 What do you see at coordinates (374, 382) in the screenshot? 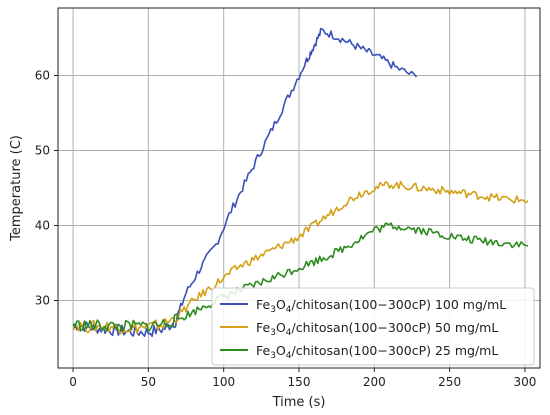
I see `x-tick-label: 200` at bounding box center [374, 382].